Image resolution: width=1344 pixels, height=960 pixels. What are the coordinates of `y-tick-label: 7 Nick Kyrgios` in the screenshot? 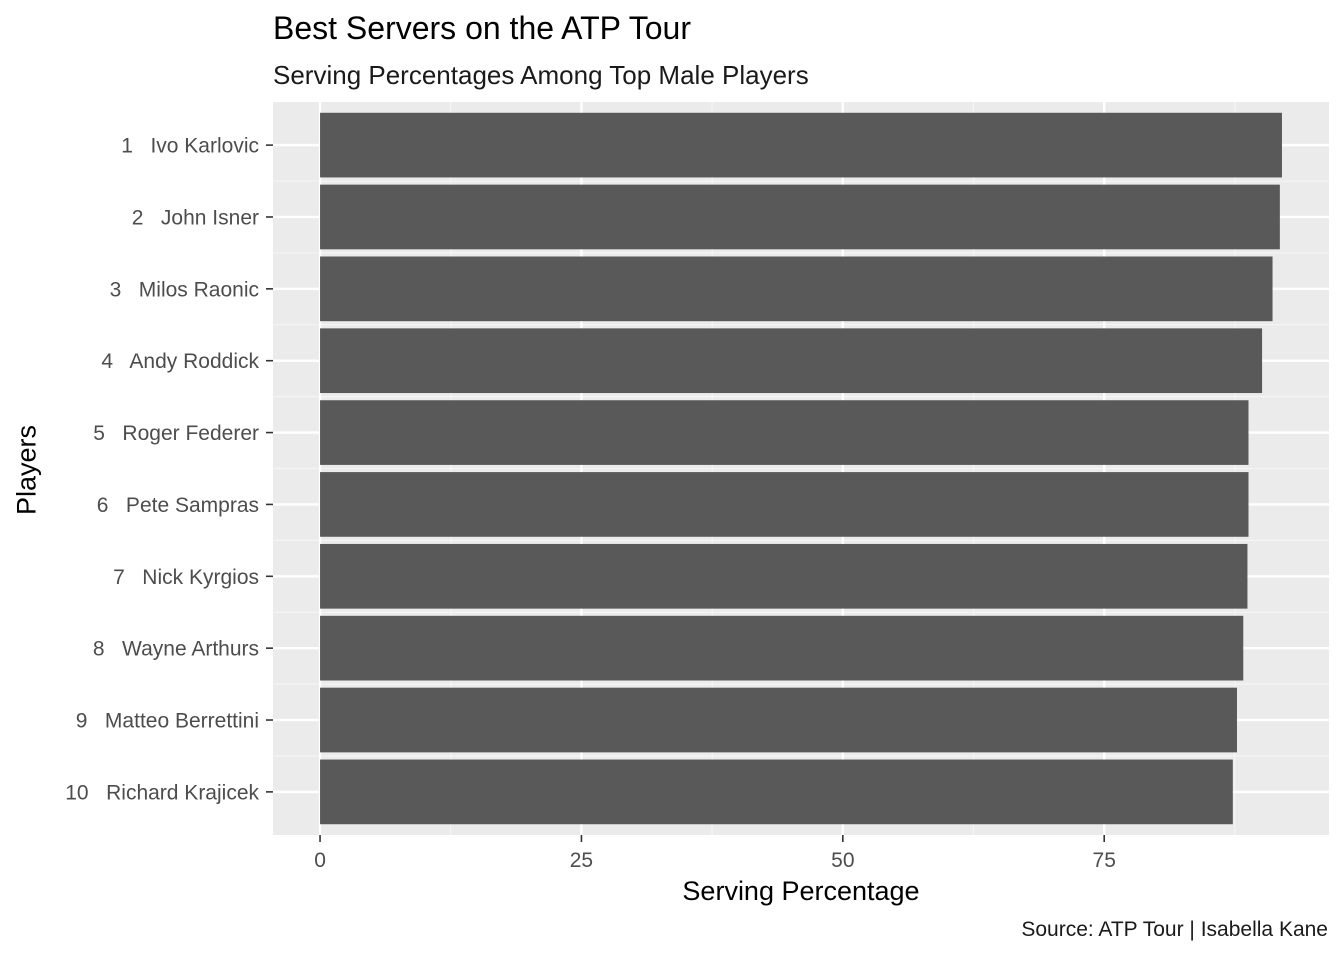 It's located at (186, 577).